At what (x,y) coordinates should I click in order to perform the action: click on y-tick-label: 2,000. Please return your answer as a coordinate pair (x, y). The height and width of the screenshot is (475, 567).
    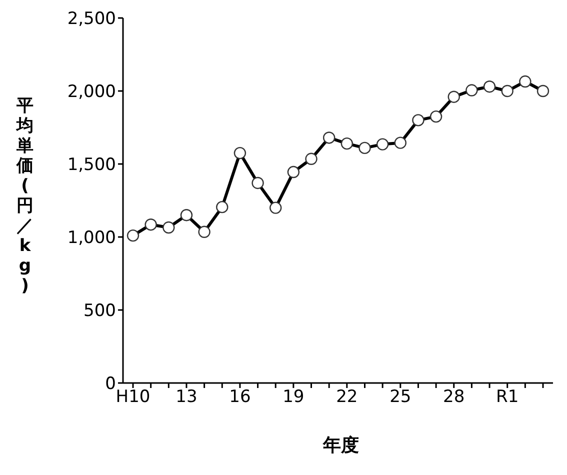
    Looking at the image, I should click on (91, 92).